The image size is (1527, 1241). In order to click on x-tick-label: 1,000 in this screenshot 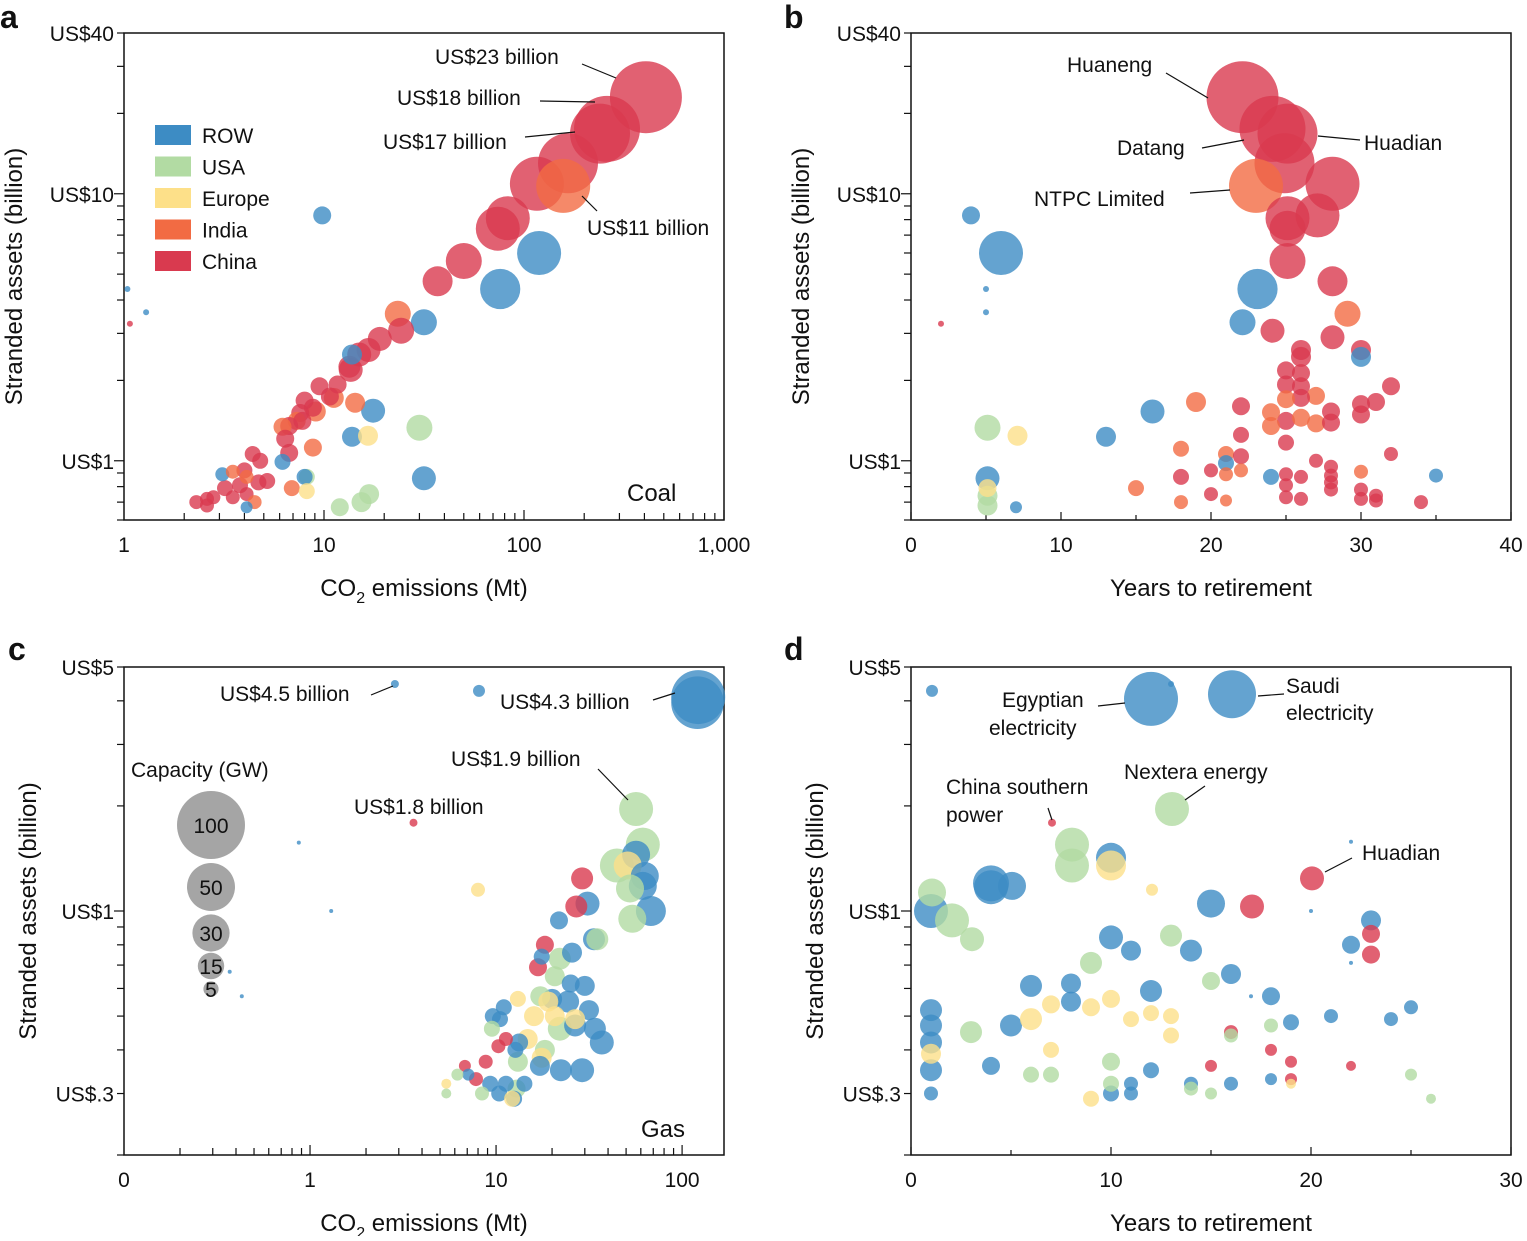, I will do `click(724, 545)`.